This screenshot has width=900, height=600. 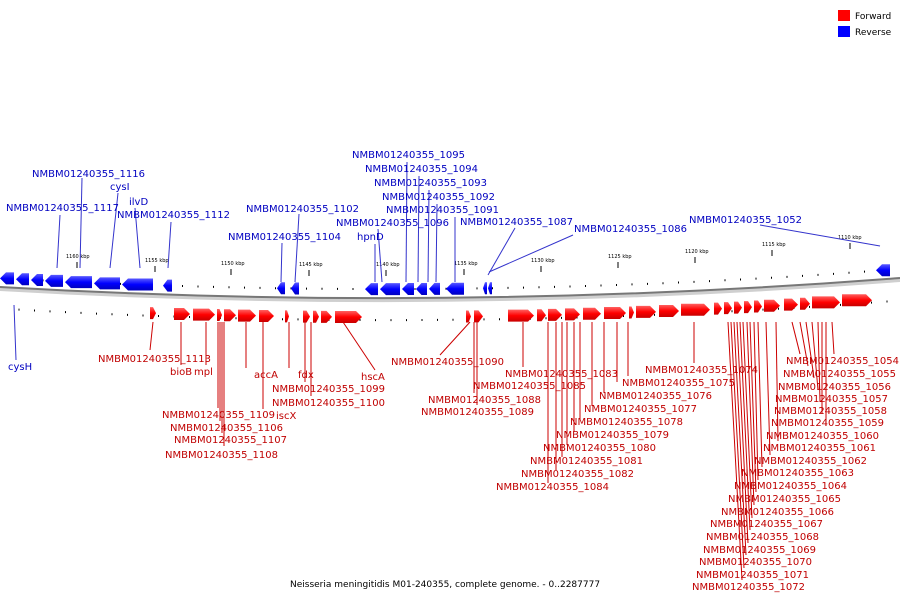 I want to click on feature-label: NMBM01240355_1080, so click(x=599, y=448).